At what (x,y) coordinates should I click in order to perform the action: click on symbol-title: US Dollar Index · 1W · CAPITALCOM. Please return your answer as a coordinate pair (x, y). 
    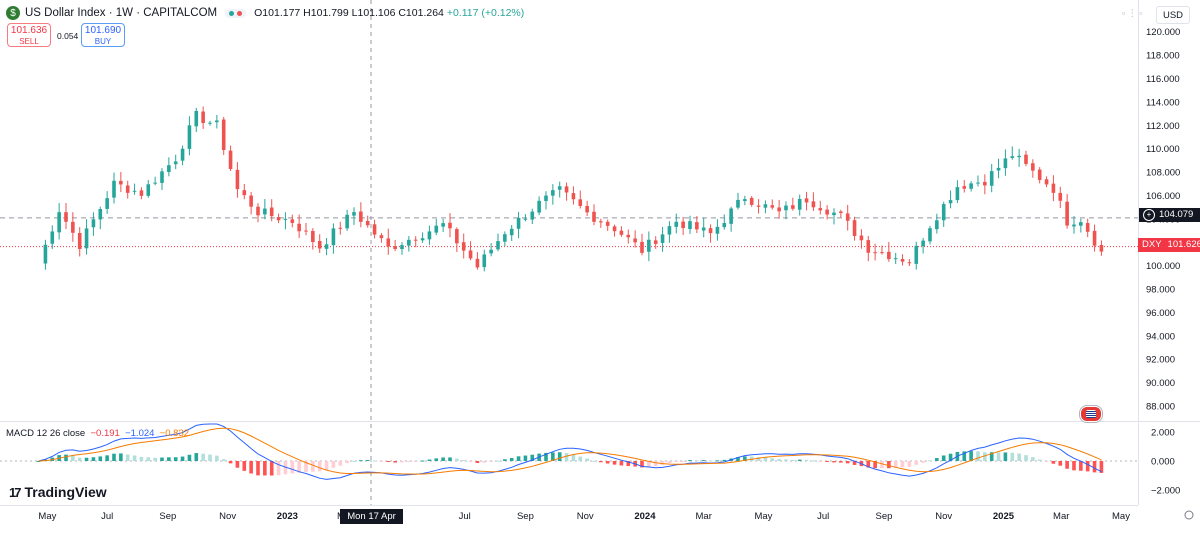
    Looking at the image, I should click on (121, 13).